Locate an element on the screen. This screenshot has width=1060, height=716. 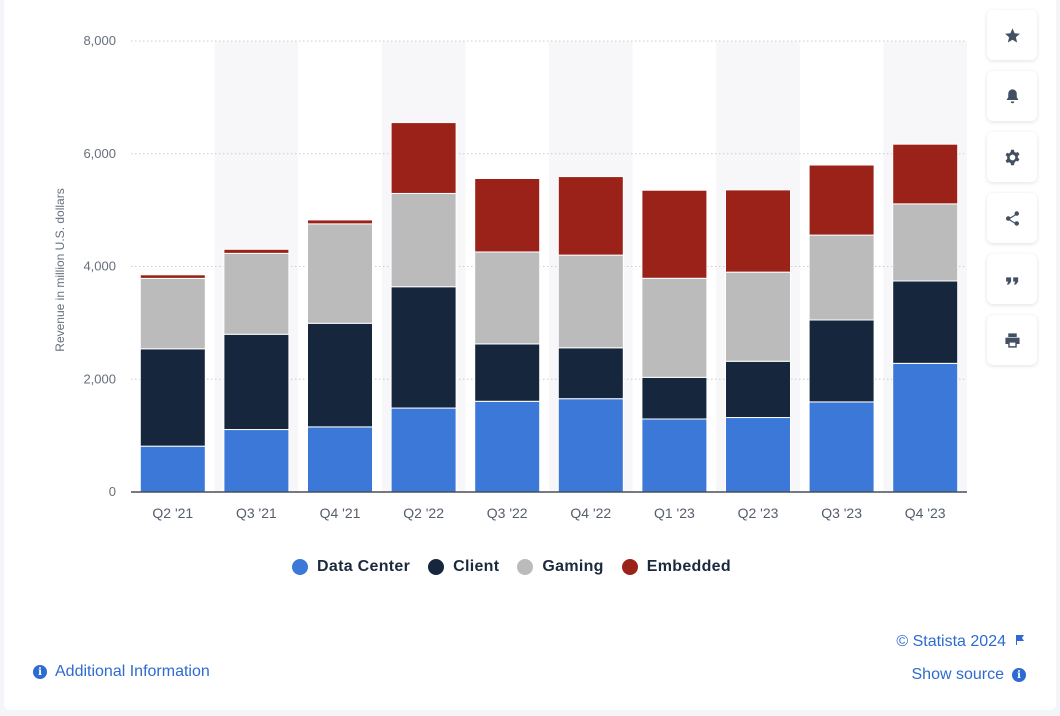
x-tick-label: Q3 '21 is located at coordinates (256, 513).